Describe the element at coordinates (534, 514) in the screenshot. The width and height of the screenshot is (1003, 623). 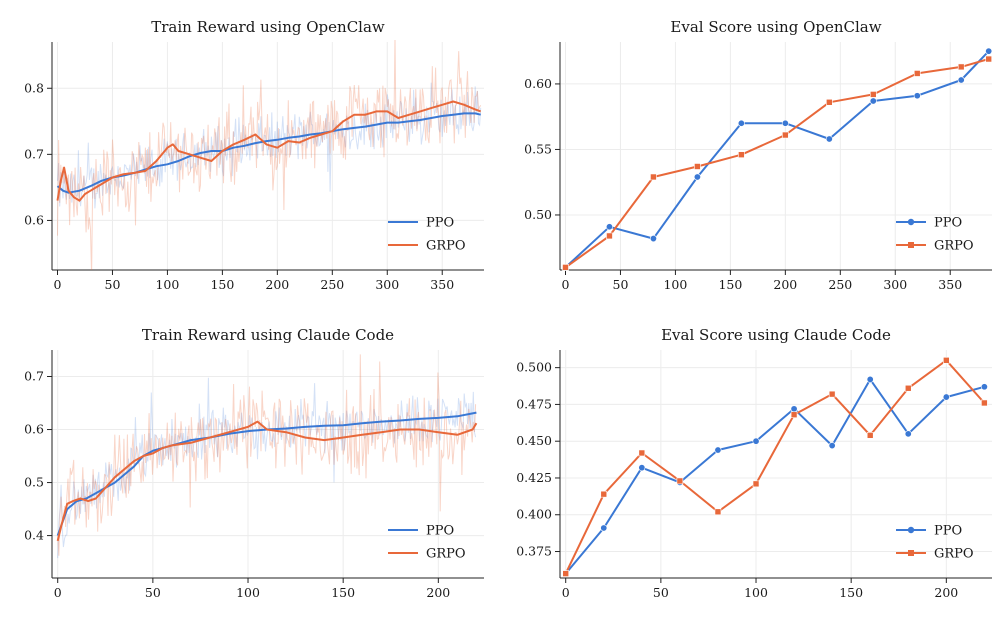
I see `y-tick-label: 0.400` at that location.